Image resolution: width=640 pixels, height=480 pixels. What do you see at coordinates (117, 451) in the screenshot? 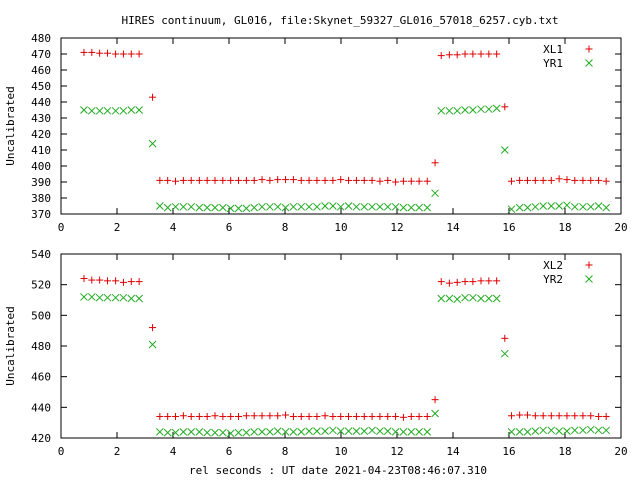
I see `x-tick-label: 2` at bounding box center [117, 451].